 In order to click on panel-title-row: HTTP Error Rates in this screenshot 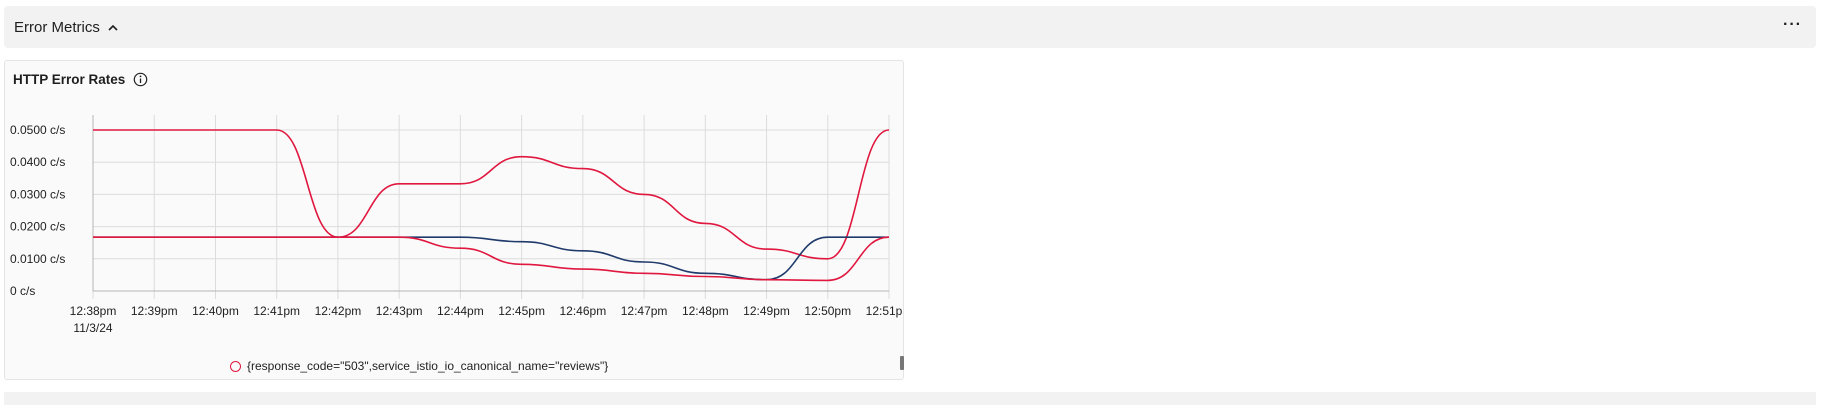, I will do `click(80, 79)`.